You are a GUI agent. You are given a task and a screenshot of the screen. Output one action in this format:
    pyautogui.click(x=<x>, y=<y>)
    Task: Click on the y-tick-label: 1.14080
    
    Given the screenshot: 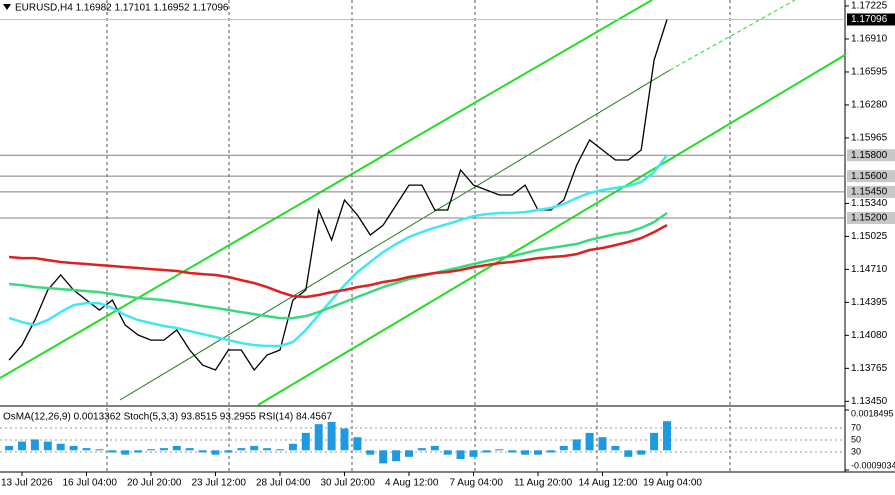 What is the action you would take?
    pyautogui.click(x=869, y=335)
    